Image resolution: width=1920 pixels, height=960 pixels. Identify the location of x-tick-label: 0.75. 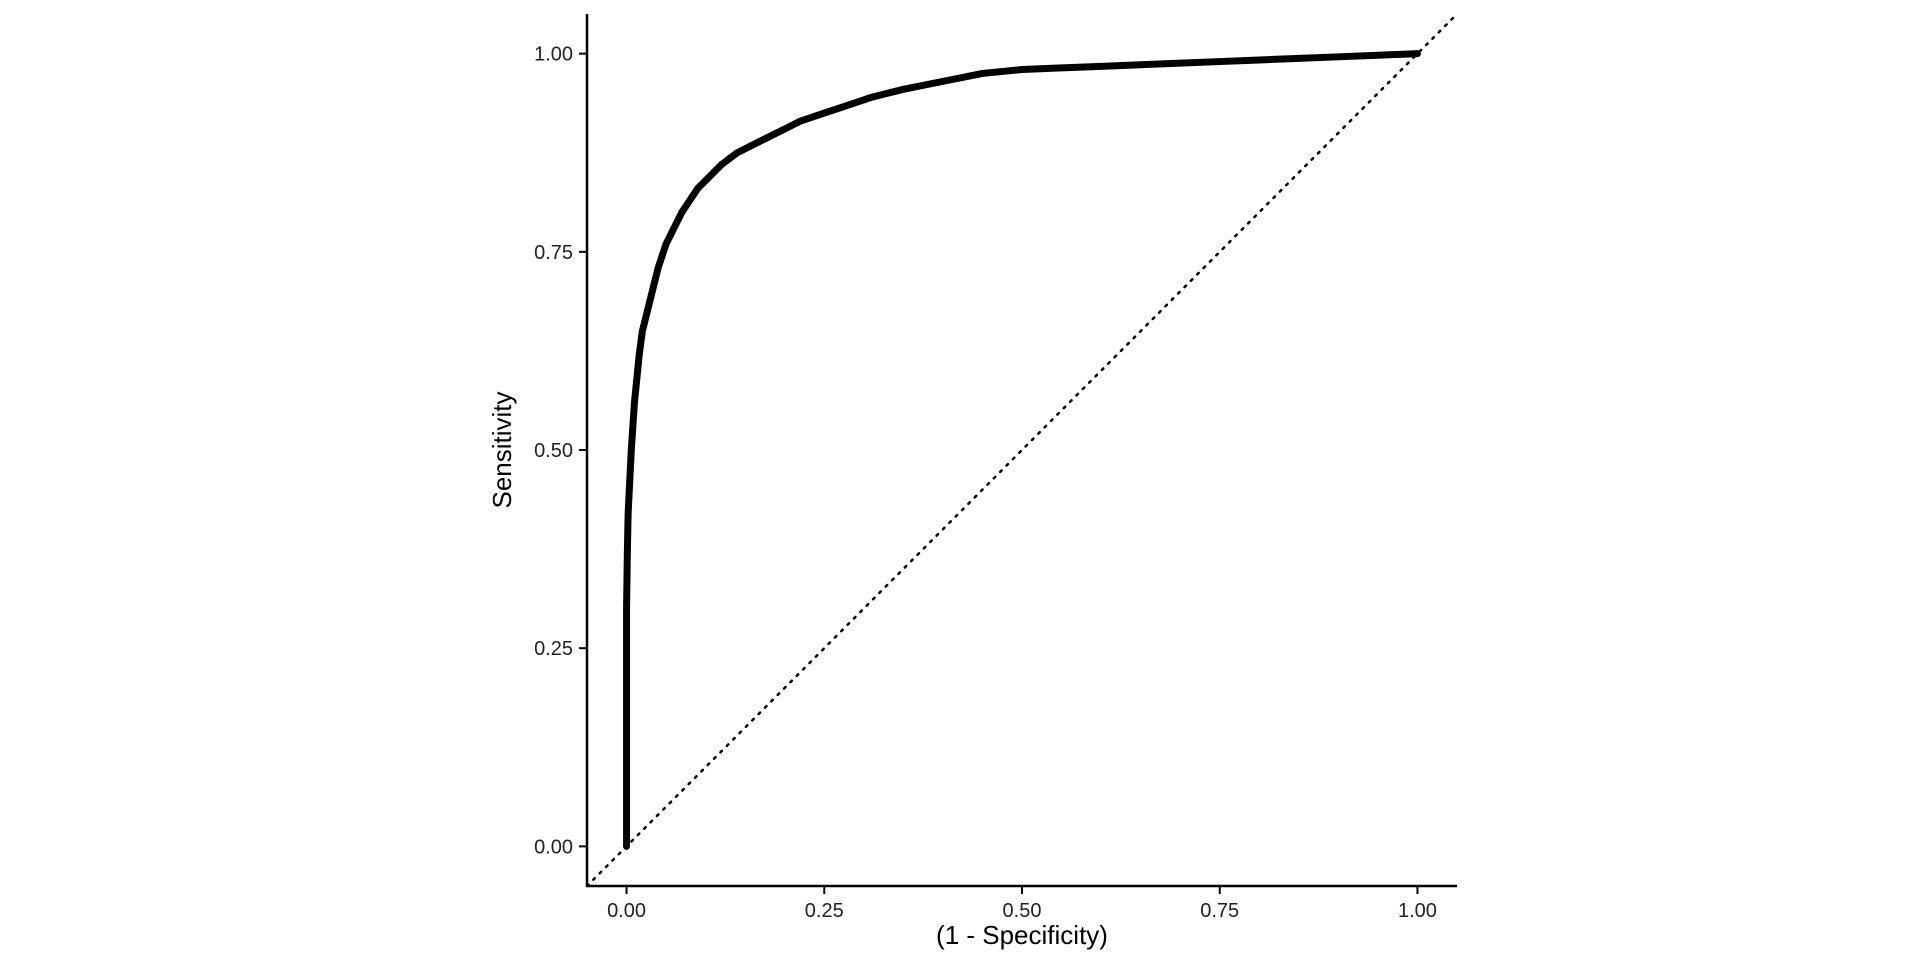
(1219, 911).